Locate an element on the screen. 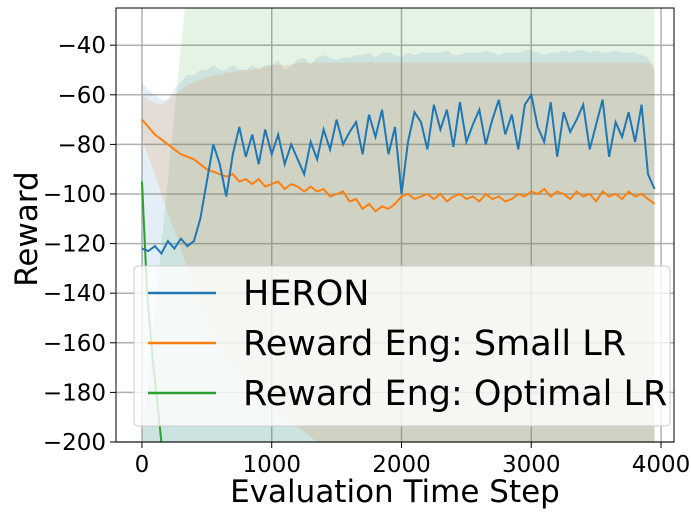 The width and height of the screenshot is (691, 515). y-tick-label: −60 is located at coordinates (81, 96).